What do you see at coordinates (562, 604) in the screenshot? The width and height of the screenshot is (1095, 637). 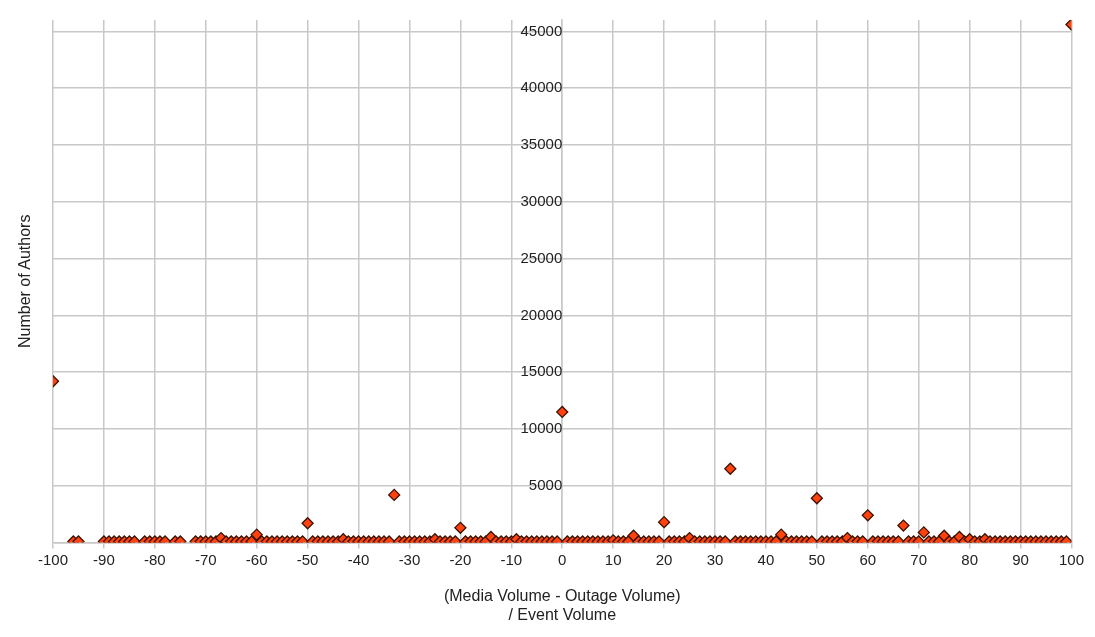 I see `x-axis-title: (Media Volume - Outage Volume) / Event Volume` at bounding box center [562, 604].